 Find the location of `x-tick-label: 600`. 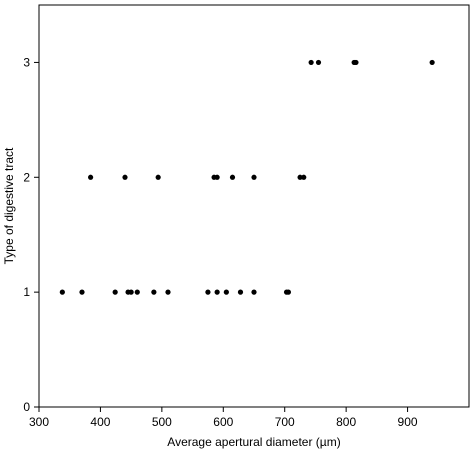

x-tick-label: 600 is located at coordinates (223, 422).